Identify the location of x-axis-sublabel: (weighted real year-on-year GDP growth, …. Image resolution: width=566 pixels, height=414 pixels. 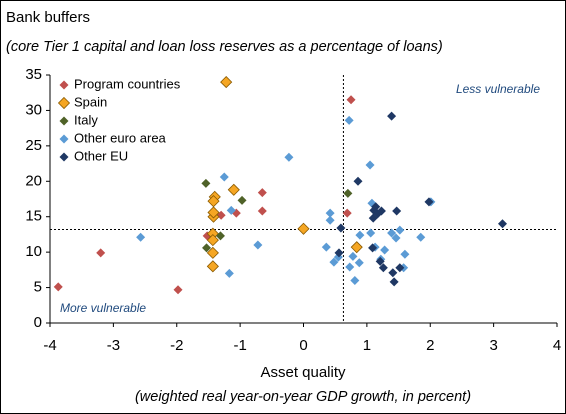
(303, 397).